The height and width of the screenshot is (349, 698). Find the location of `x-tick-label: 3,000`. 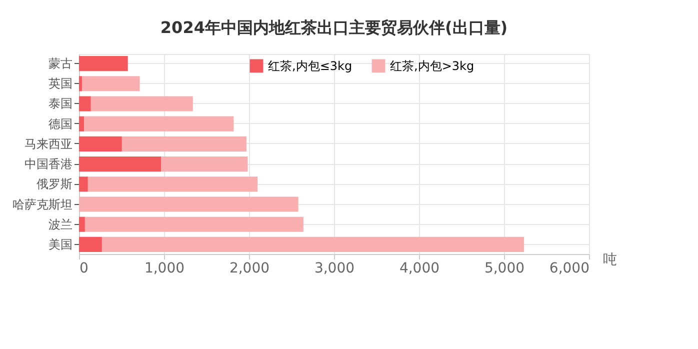

x-tick-label: 3,000 is located at coordinates (334, 268).